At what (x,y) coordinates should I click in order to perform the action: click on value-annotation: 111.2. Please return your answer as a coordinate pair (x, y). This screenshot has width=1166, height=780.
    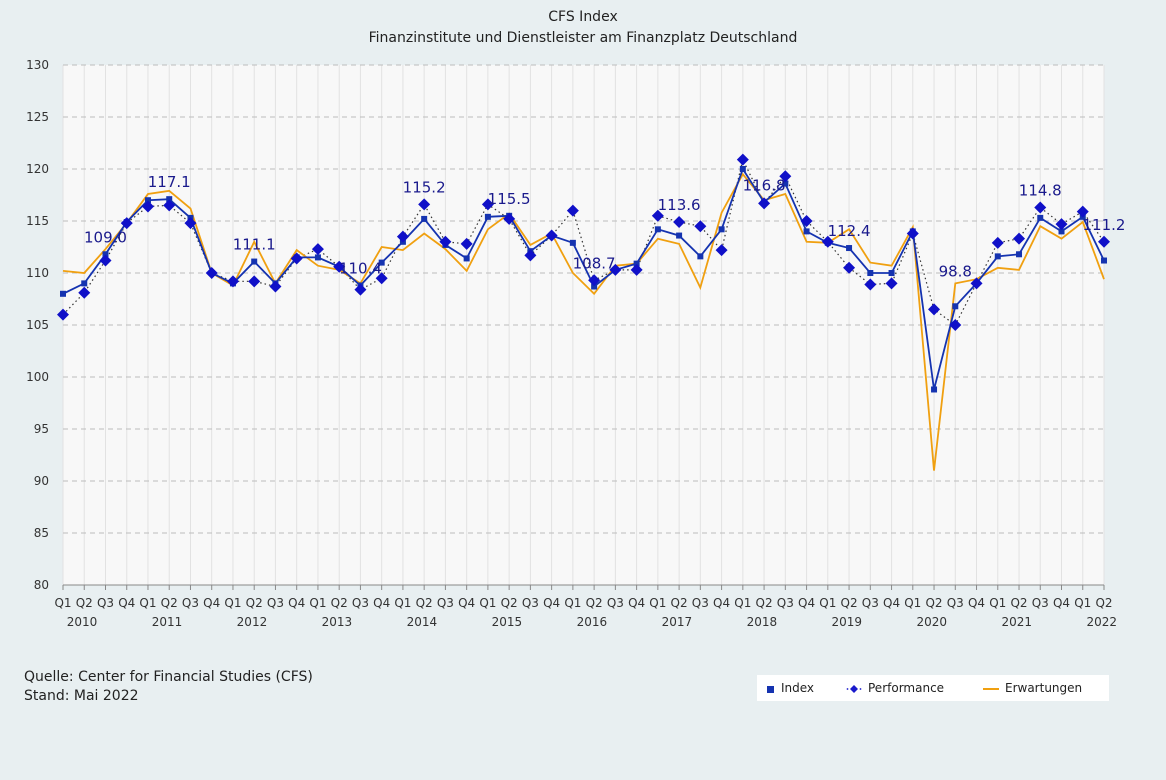
    Looking at the image, I should click on (1104, 225).